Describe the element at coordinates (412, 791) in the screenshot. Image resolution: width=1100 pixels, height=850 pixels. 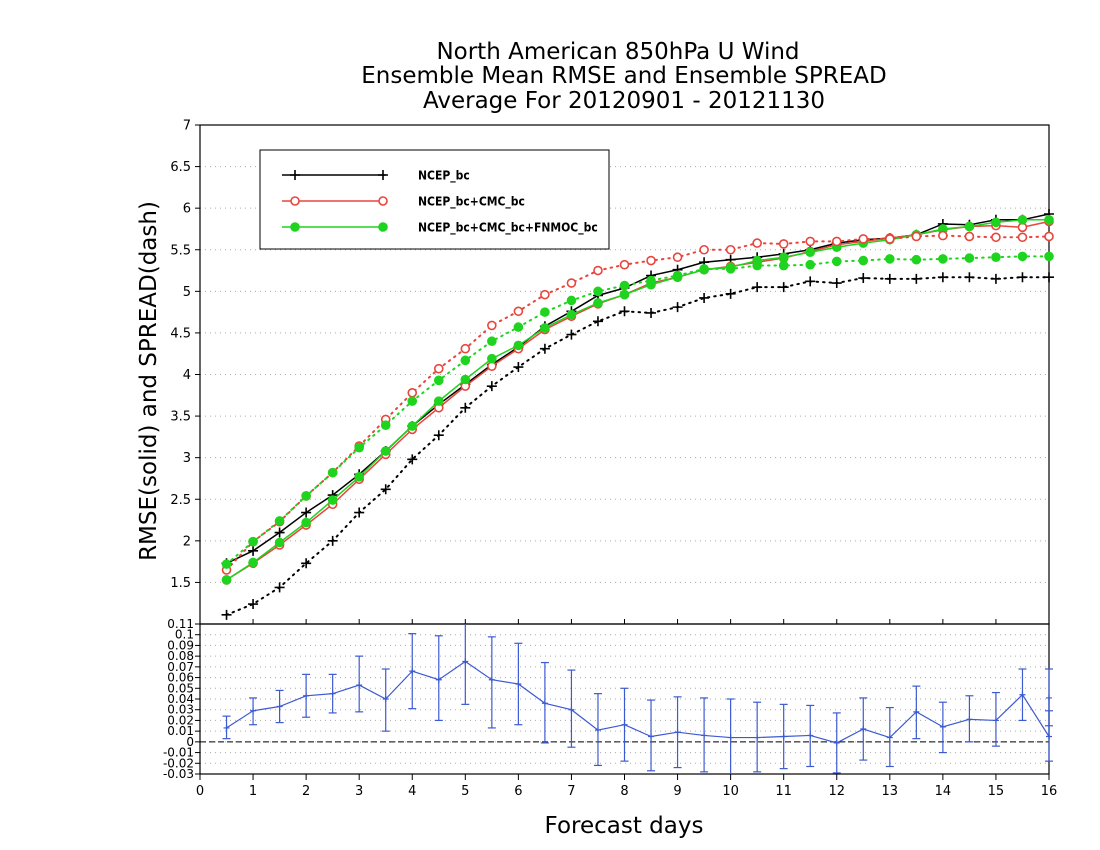
I see `x-tick-label: 4` at that location.